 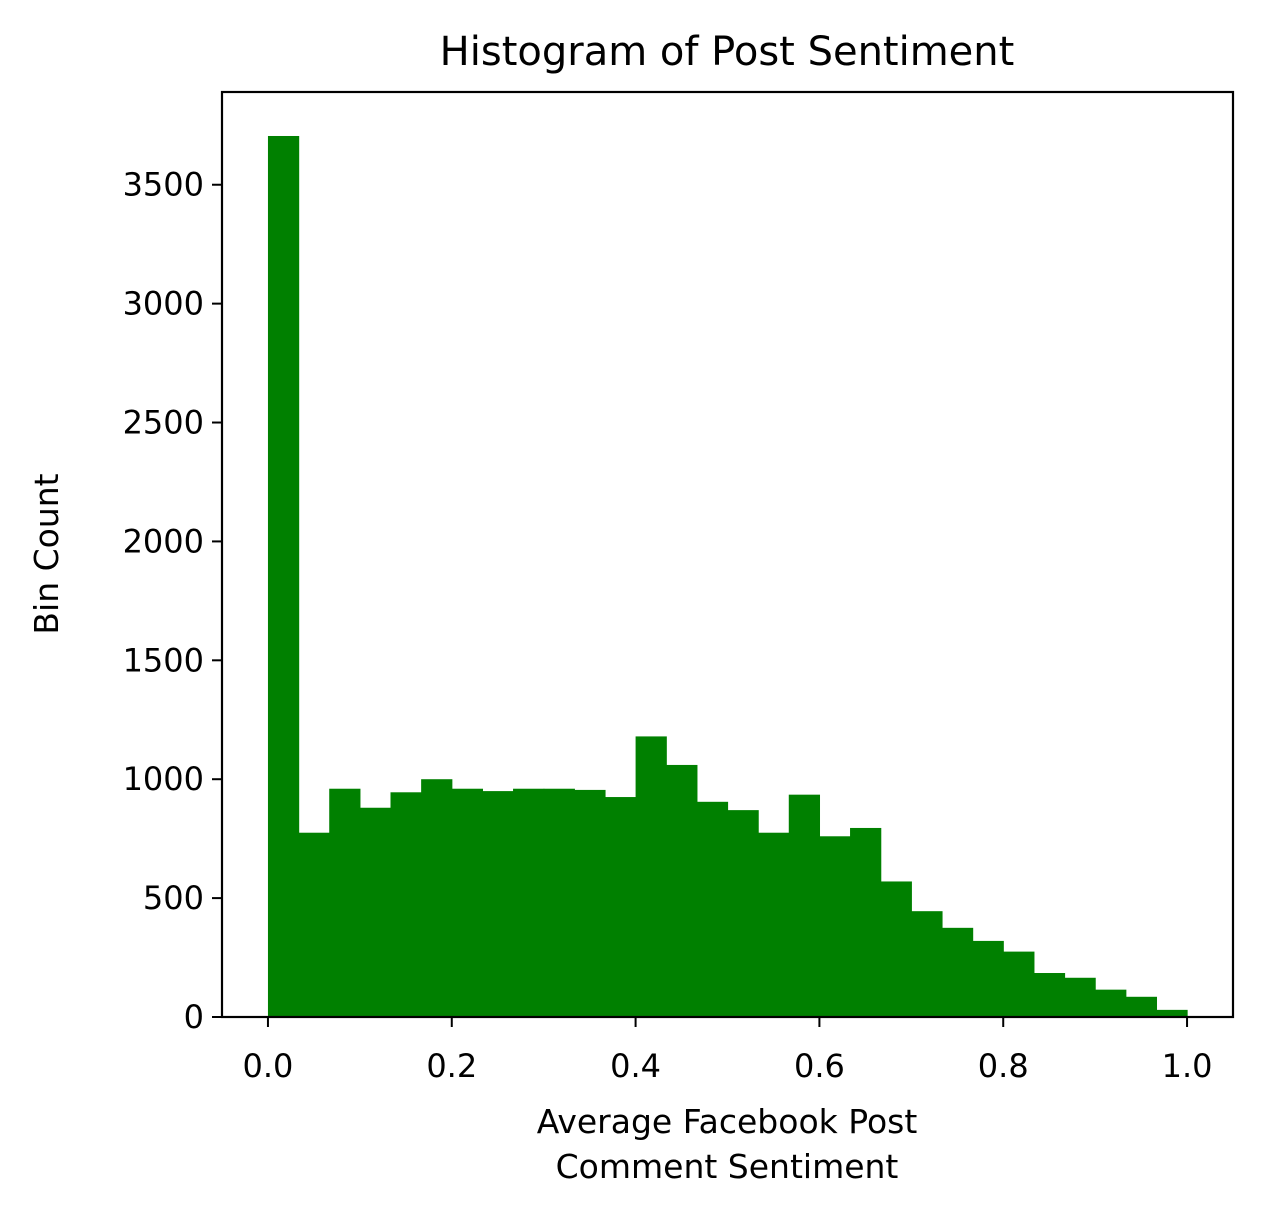 I want to click on x-tick-label: 0.0, so click(x=268, y=1066).